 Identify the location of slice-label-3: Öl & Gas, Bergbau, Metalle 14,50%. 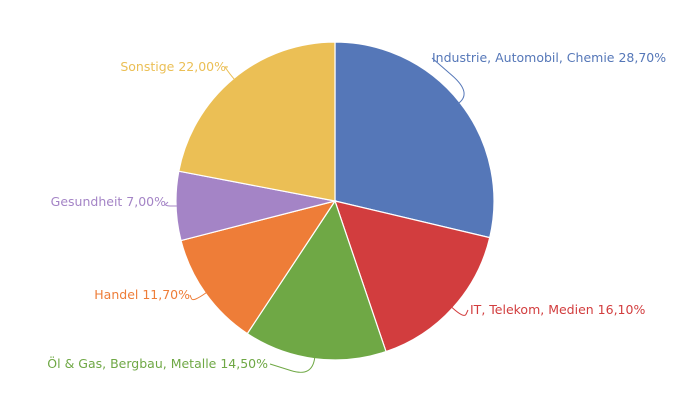
(157, 363).